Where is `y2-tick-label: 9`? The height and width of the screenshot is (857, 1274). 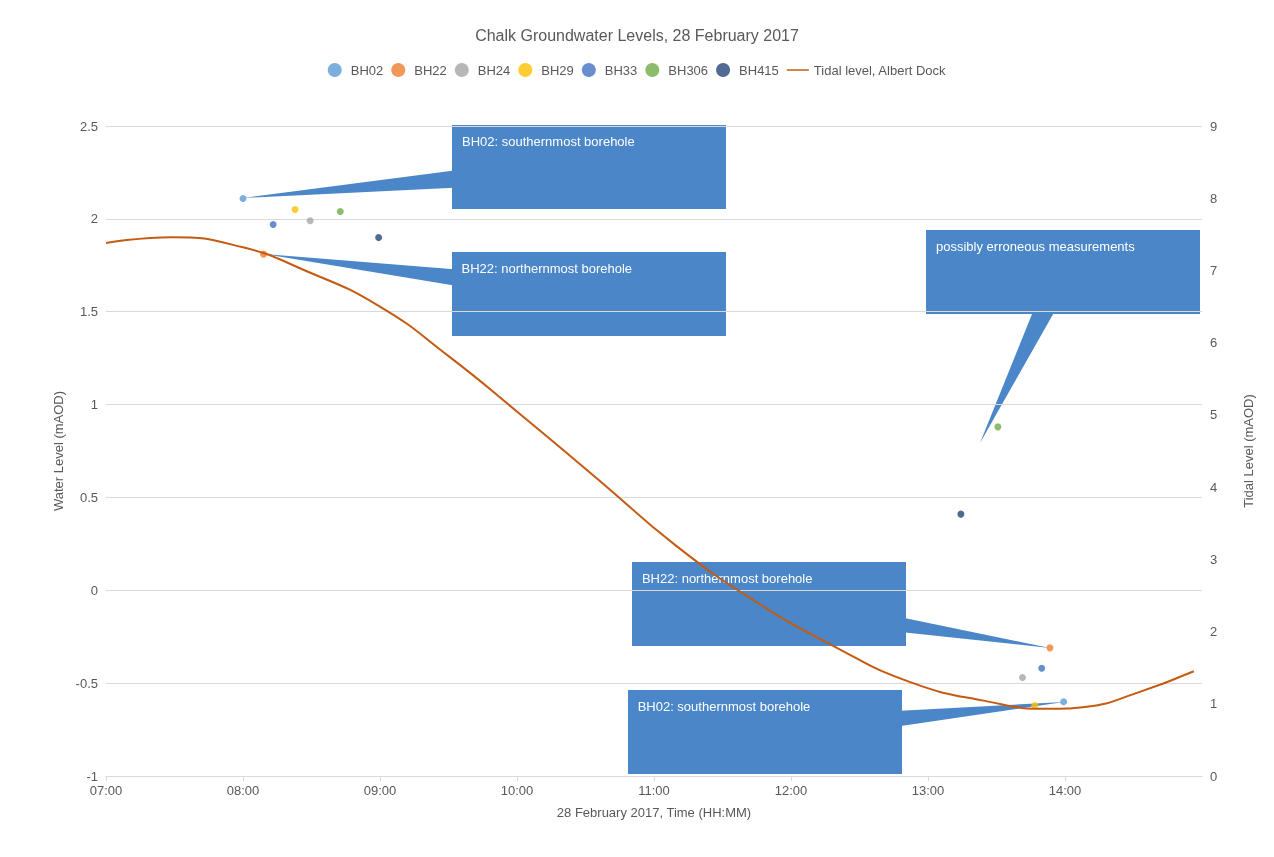
y2-tick-label: 9 is located at coordinates (1214, 126).